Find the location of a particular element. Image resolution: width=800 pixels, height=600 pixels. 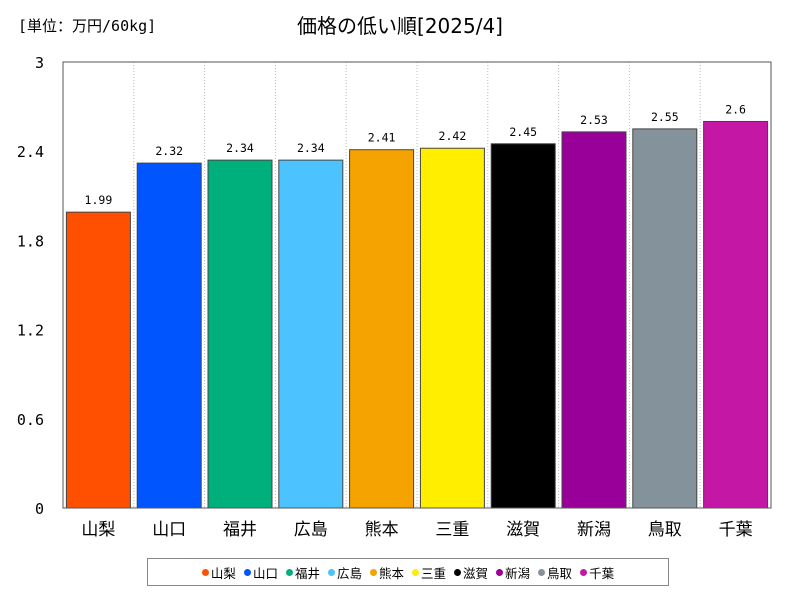

legend-item: 新潟 is located at coordinates (513, 572).